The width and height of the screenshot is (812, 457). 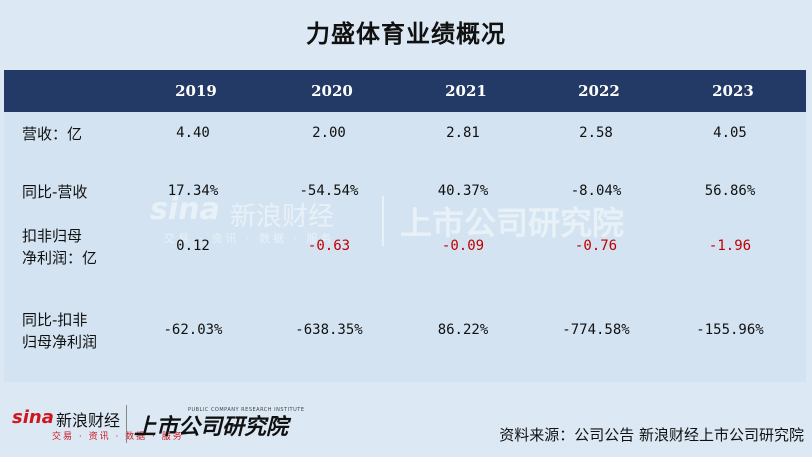 I want to click on table-cell: 2.81, so click(x=463, y=133).